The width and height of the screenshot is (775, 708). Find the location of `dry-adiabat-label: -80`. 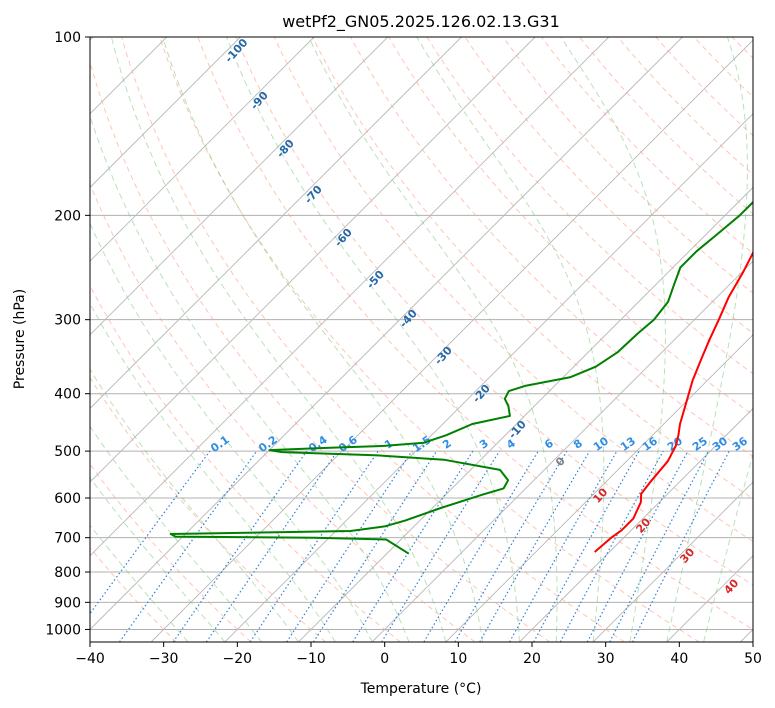

dry-adiabat-label: -80 is located at coordinates (285, 149).